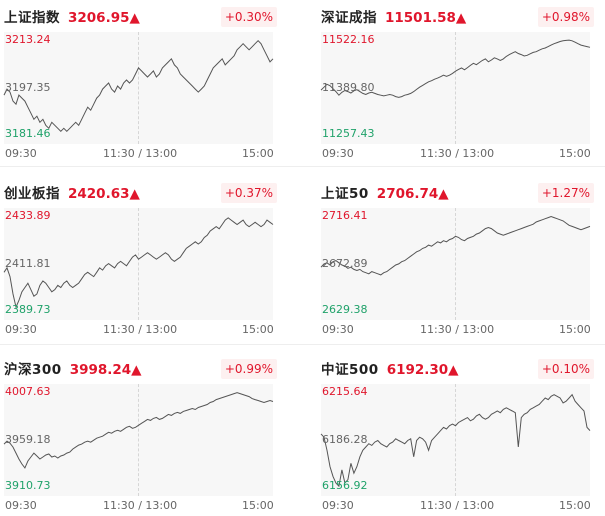 The height and width of the screenshot is (516, 605). What do you see at coordinates (348, 133) in the screenshot?
I see `y-axis-low-label: 11257.43` at bounding box center [348, 133].